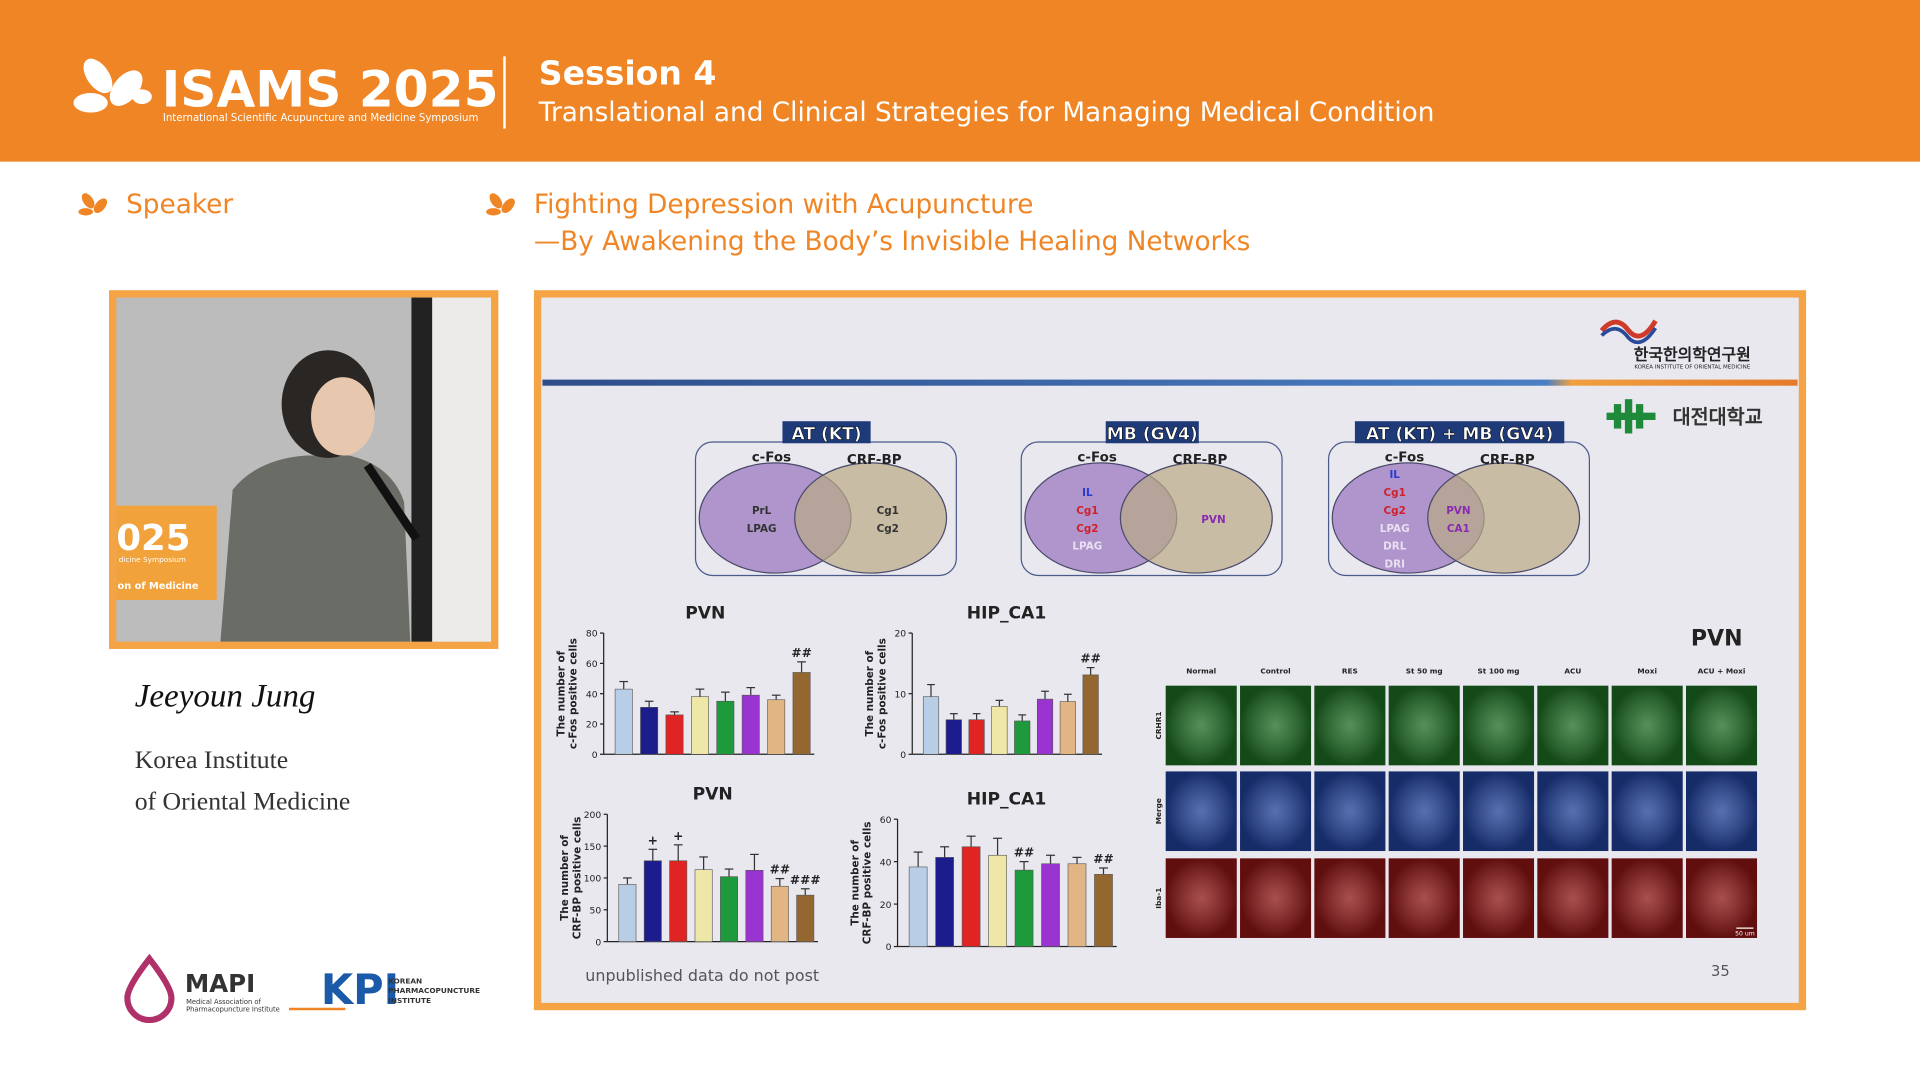  I want to click on photo-banner, so click(166, 552).